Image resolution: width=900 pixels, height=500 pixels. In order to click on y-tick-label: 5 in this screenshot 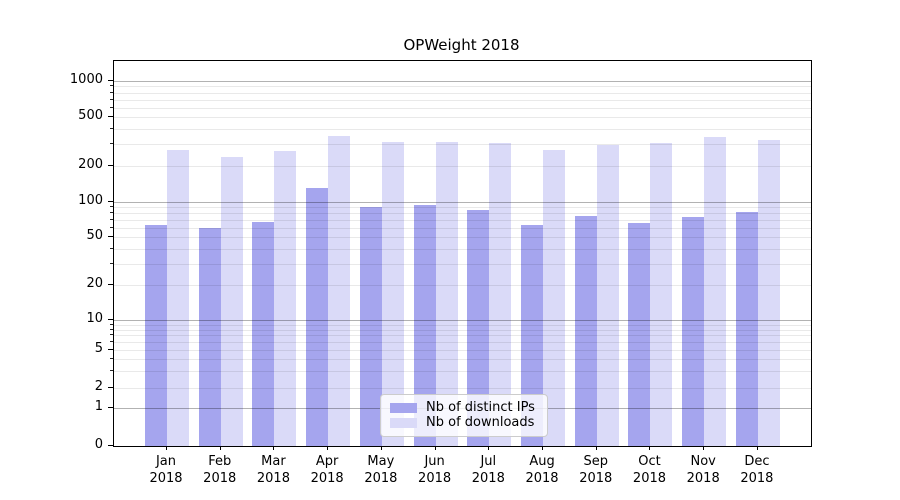, I will do `click(98, 348)`.